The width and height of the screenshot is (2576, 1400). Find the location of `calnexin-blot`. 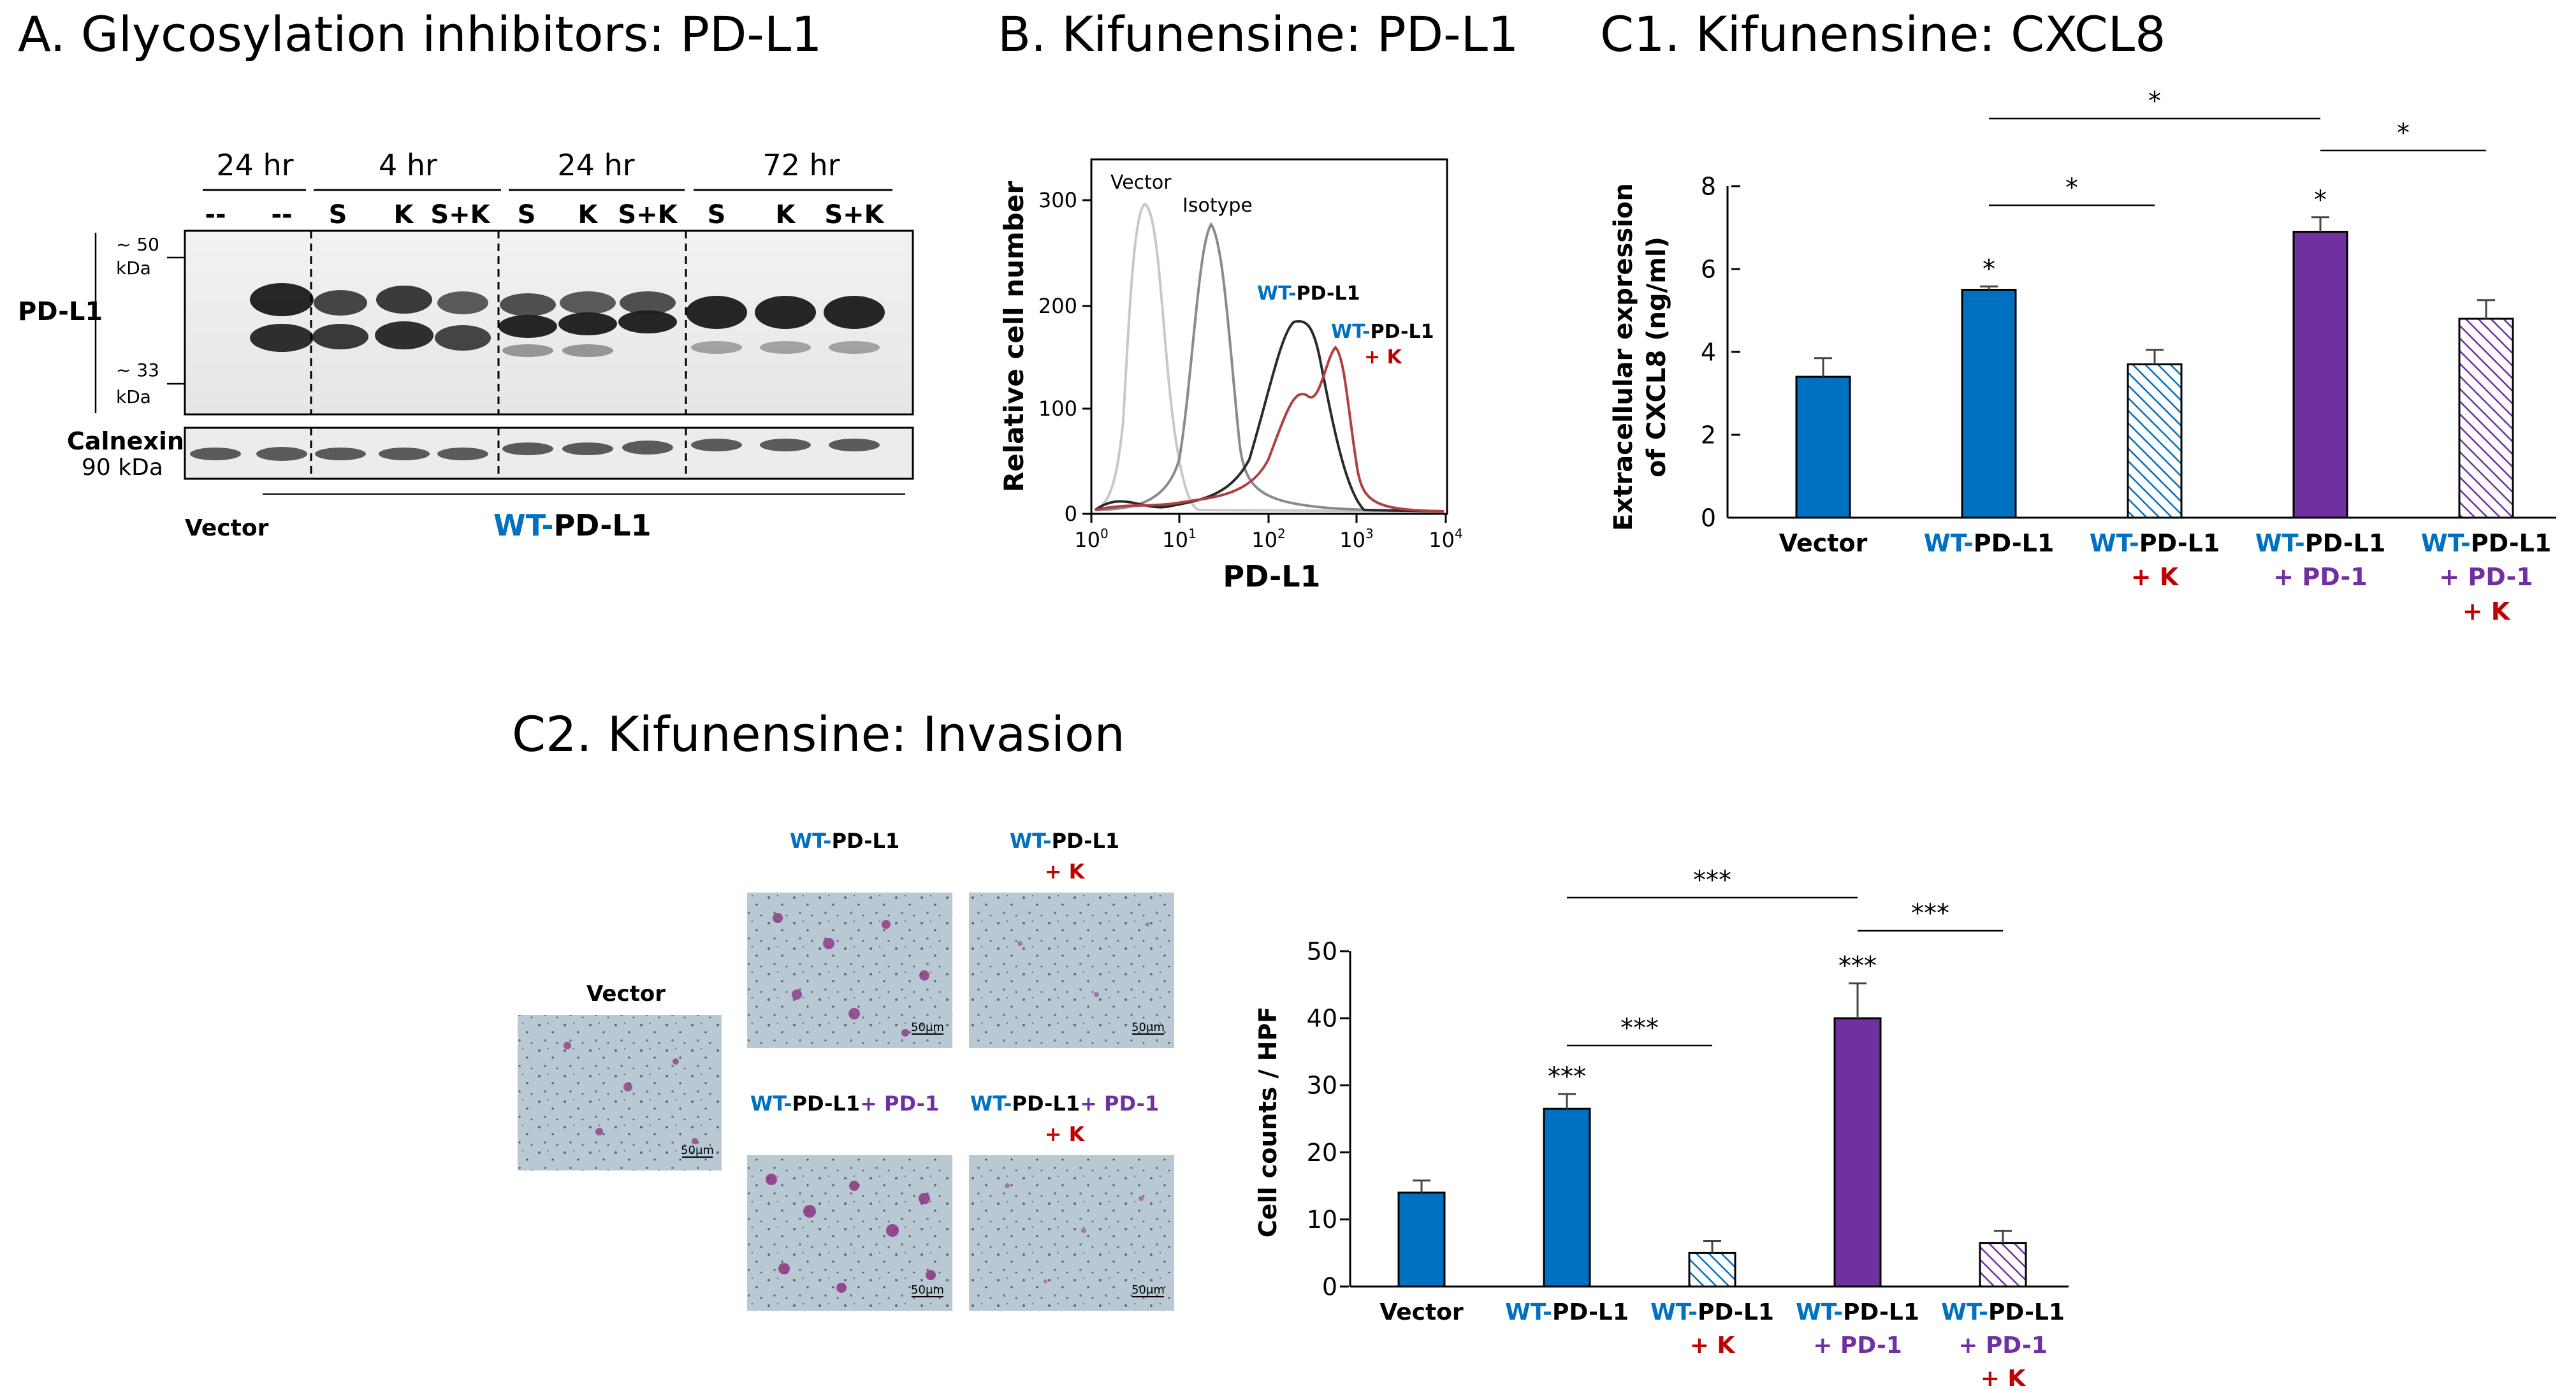

calnexin-blot is located at coordinates (549, 453).